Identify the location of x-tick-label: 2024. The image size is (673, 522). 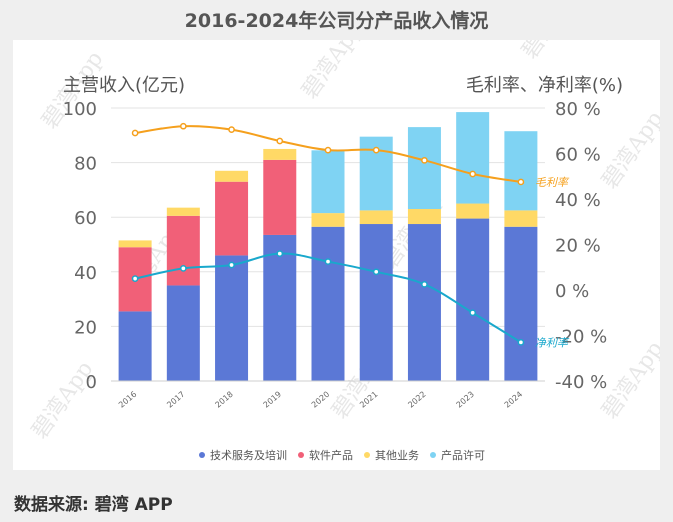
(513, 400).